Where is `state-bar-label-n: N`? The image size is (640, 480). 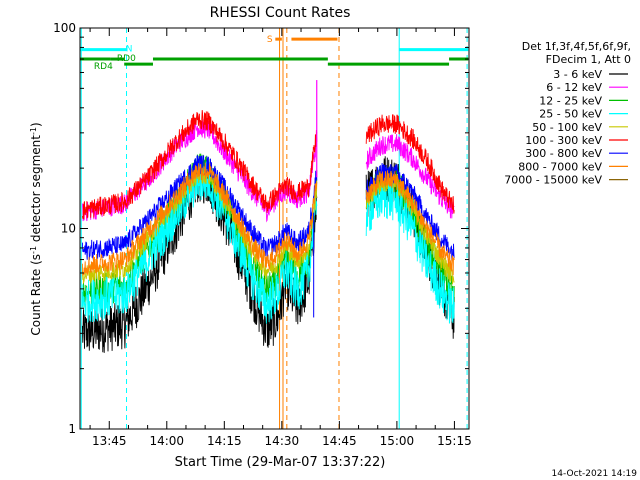 state-bar-label-n: N is located at coordinates (129, 50).